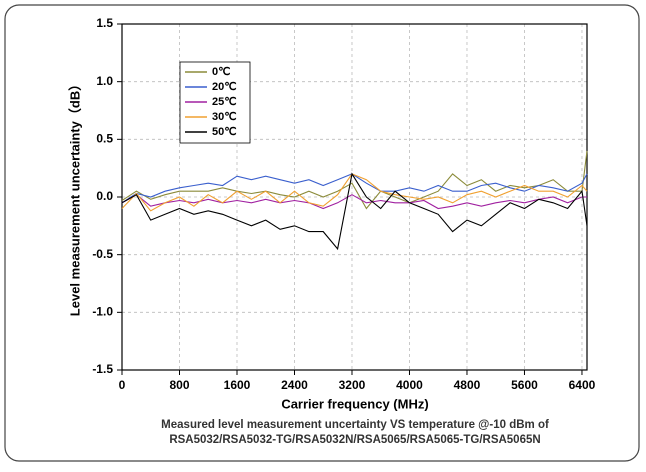  I want to click on x-tick-label: 4000, so click(409, 385).